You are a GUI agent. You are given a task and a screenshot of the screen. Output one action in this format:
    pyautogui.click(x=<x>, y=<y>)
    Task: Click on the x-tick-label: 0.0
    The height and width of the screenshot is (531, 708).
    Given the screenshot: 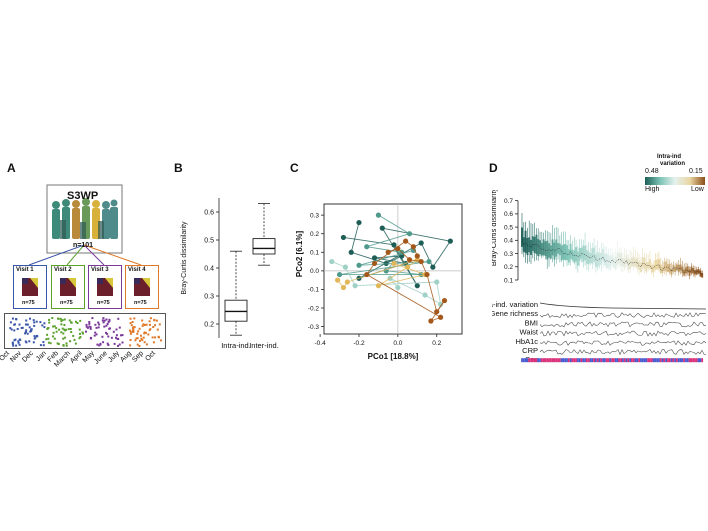 What is the action you would take?
    pyautogui.click(x=397, y=343)
    